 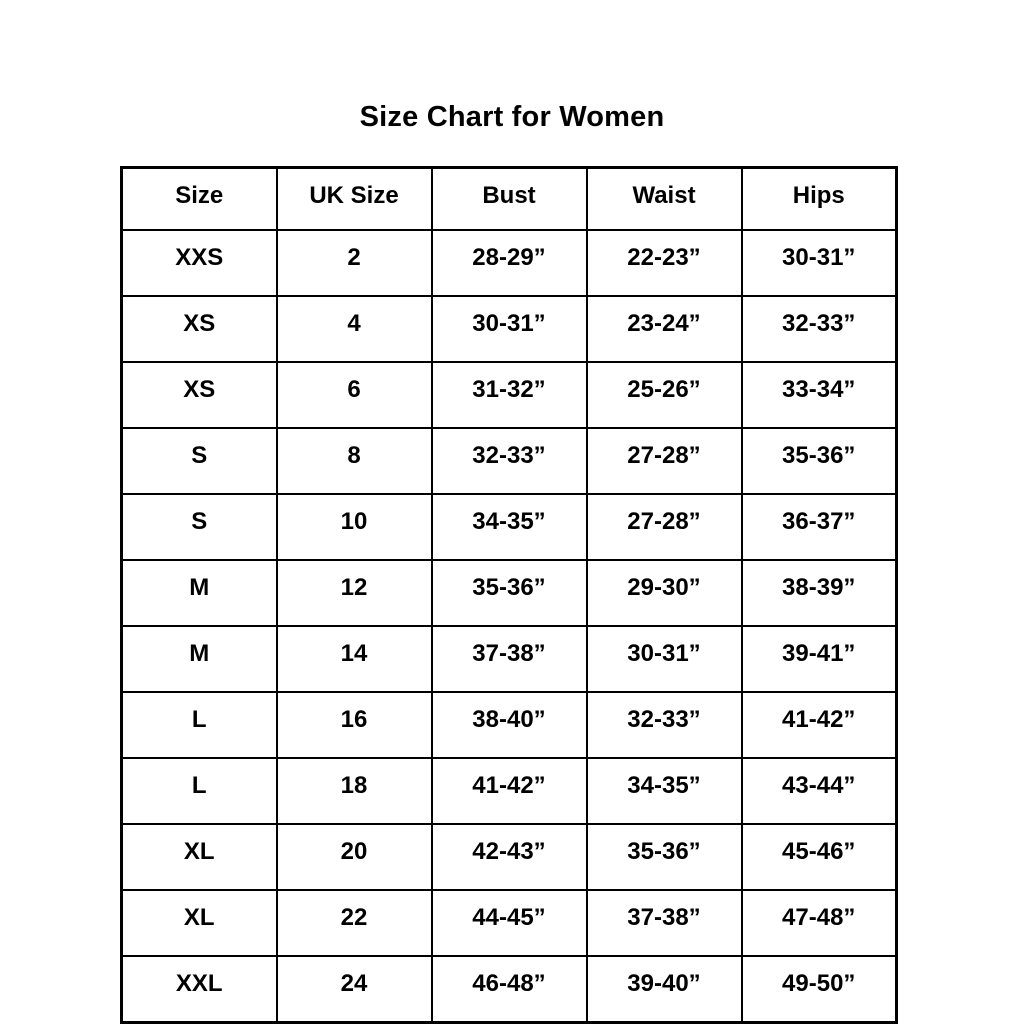 I want to click on table-cell: 2, so click(x=354, y=263).